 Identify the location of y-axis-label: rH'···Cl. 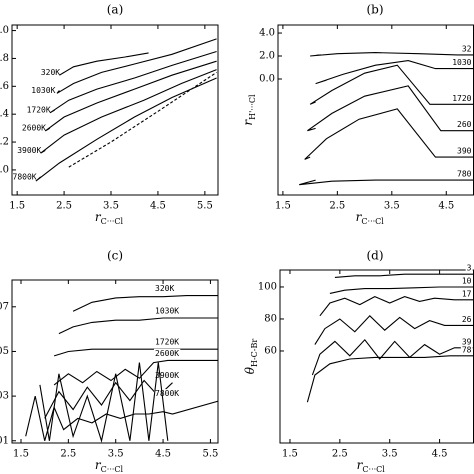
(249, 110).